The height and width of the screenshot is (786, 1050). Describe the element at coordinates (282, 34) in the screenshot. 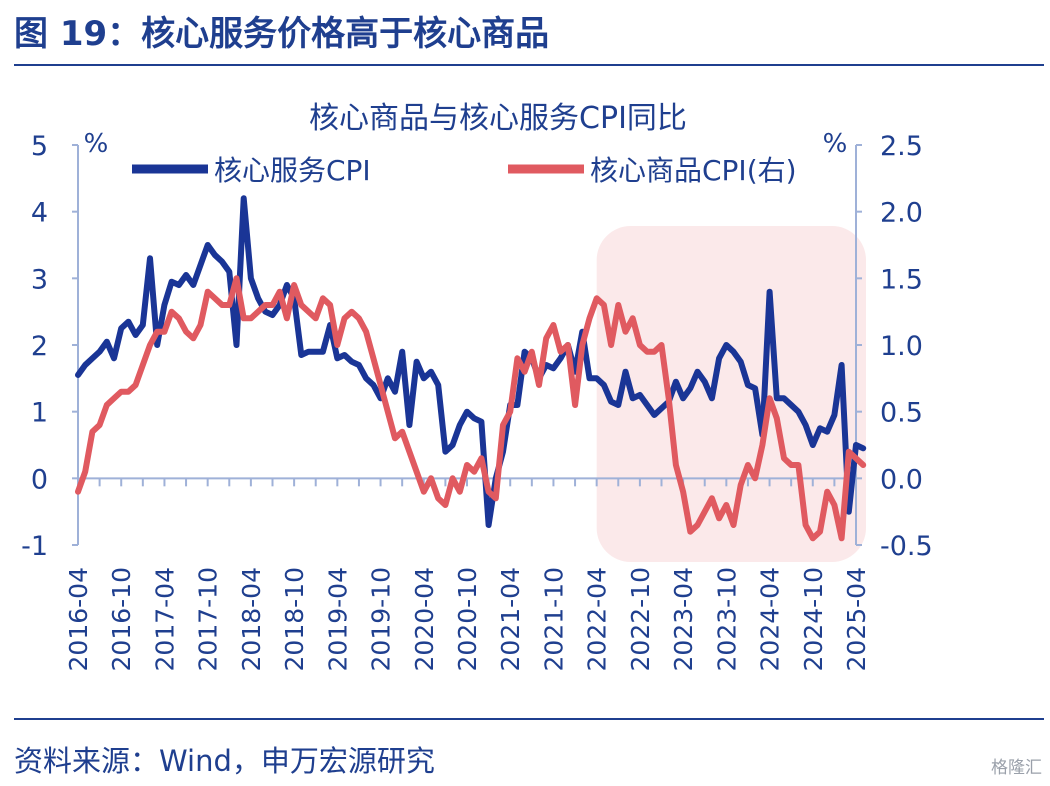

I see `figure-title: 图 19：核心服务价格高于核心商品` at that location.